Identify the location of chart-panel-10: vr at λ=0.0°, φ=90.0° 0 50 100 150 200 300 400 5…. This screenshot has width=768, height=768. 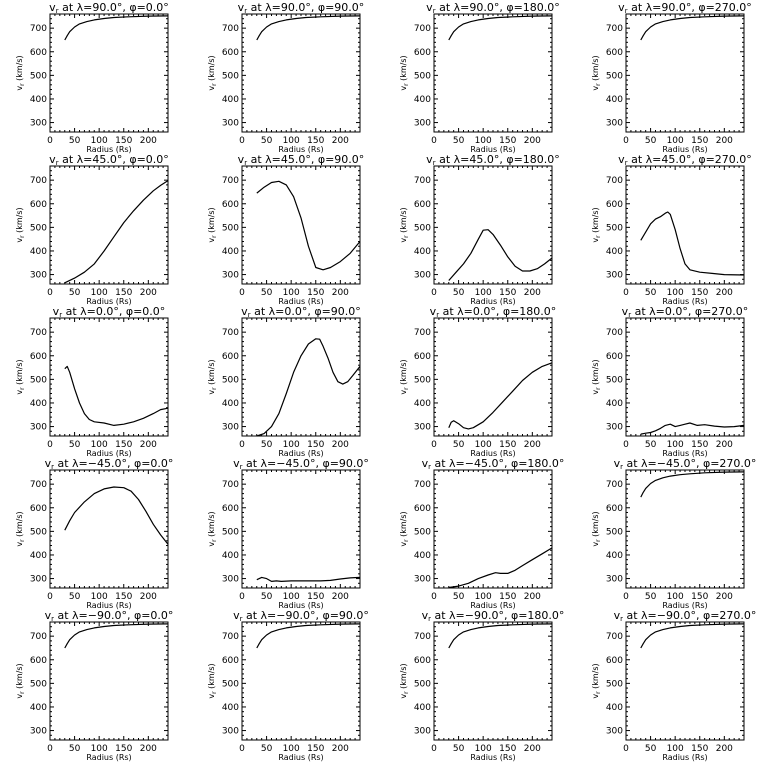
(284, 381).